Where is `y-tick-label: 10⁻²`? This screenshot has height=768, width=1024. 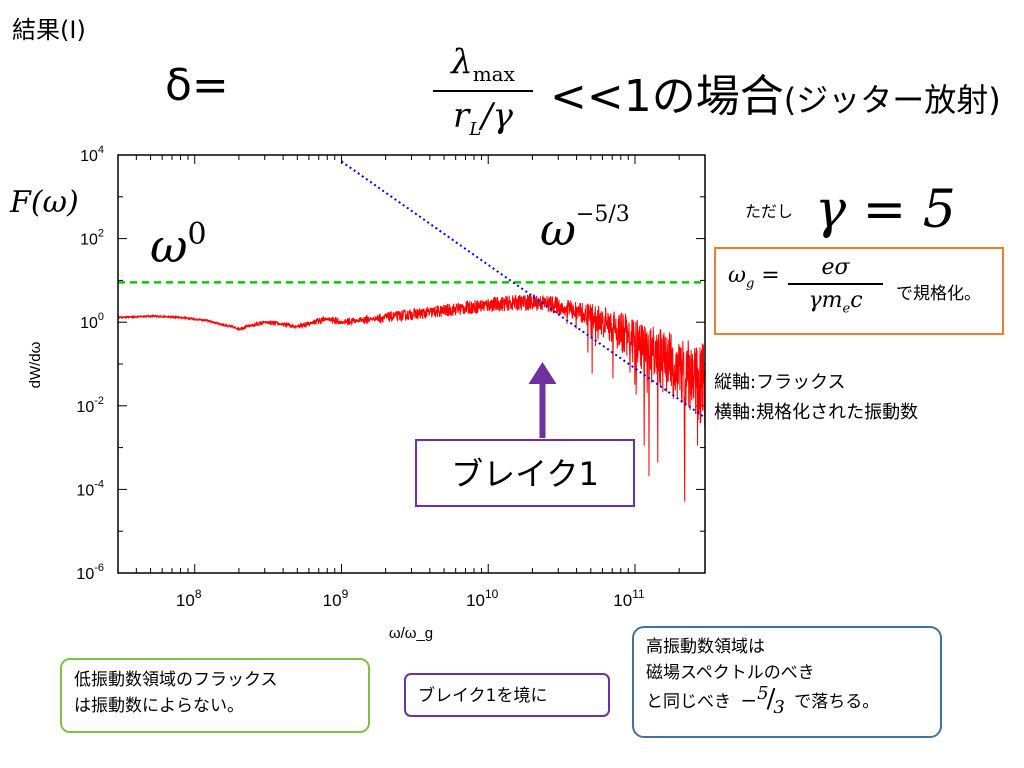 y-tick-label: 10⁻² is located at coordinates (90, 405).